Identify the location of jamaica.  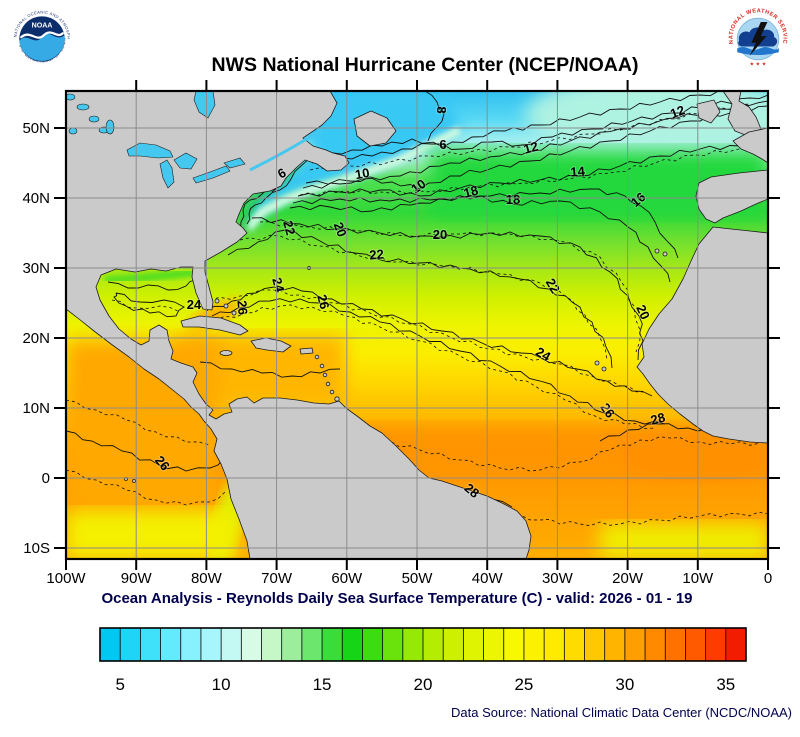
(226, 353).